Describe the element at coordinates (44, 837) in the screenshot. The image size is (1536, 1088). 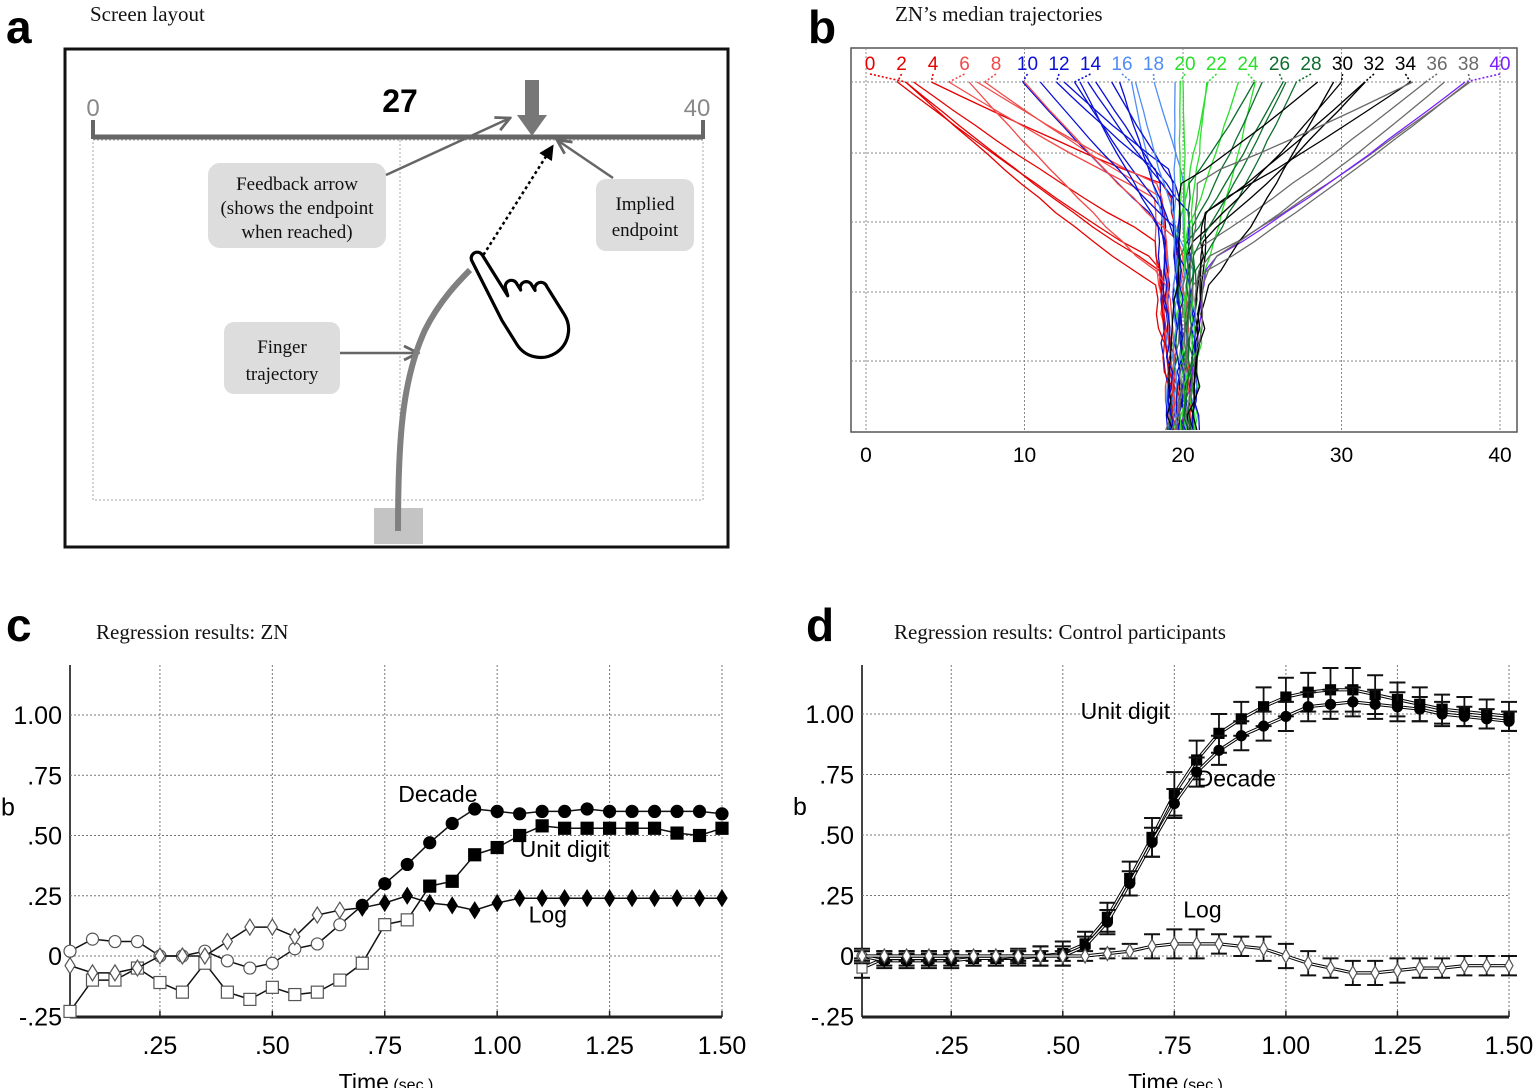
I see `y-tick-label: .50` at that location.